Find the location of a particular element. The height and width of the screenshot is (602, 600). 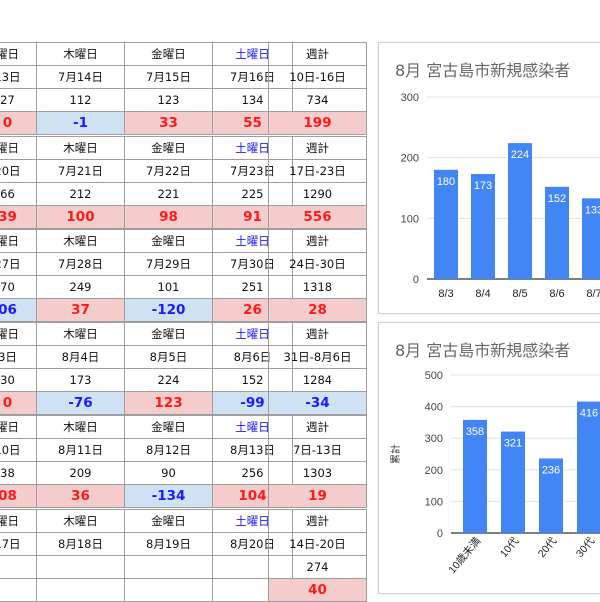

bar-value-label: 236 is located at coordinates (551, 470).